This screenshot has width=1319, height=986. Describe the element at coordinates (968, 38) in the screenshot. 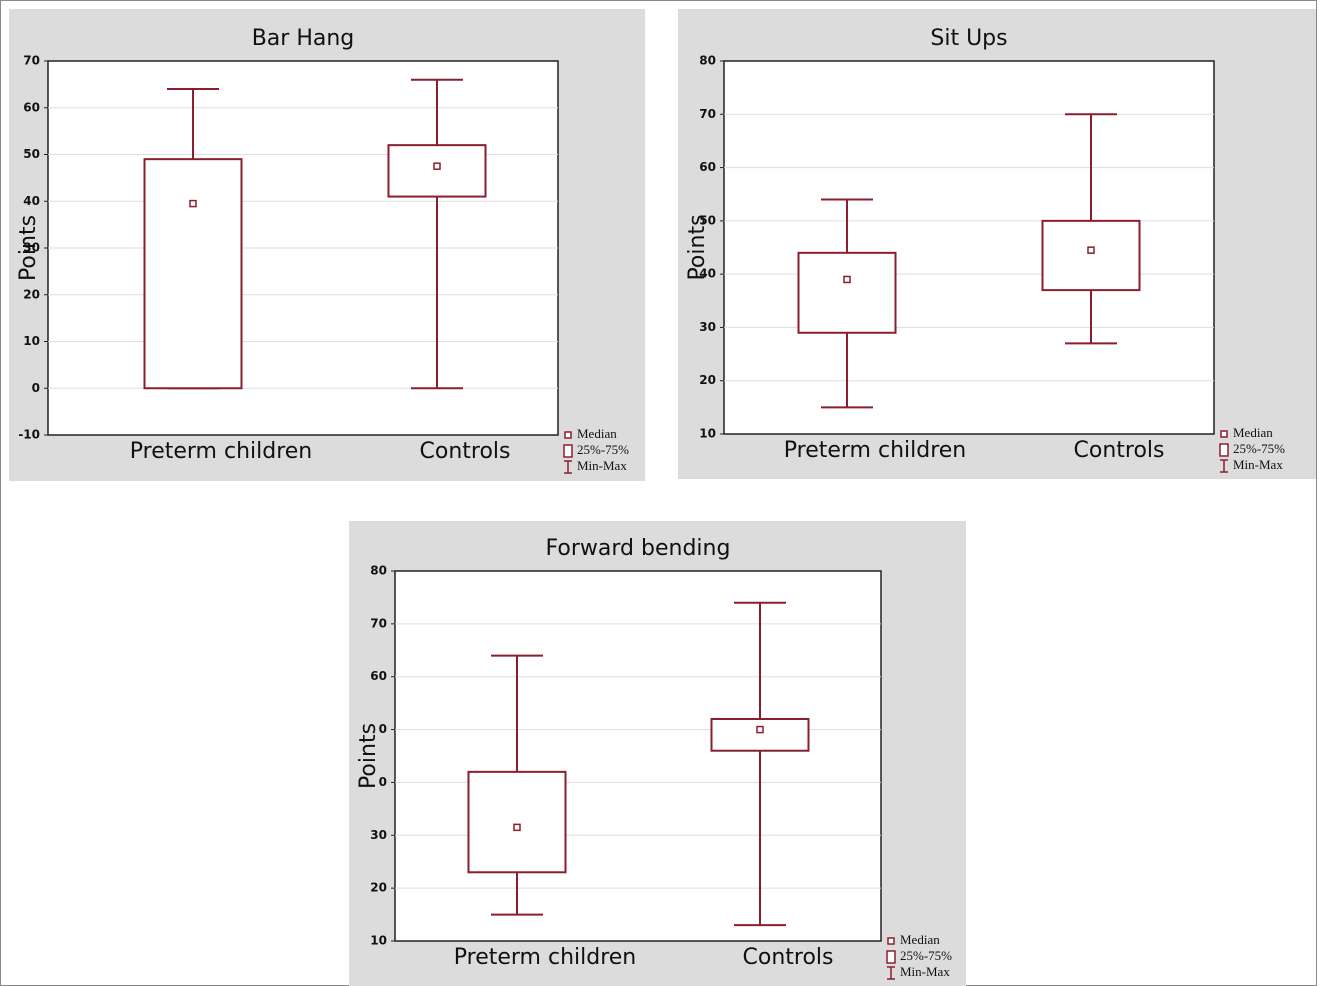

I see `chart-title: Sit Ups` at that location.